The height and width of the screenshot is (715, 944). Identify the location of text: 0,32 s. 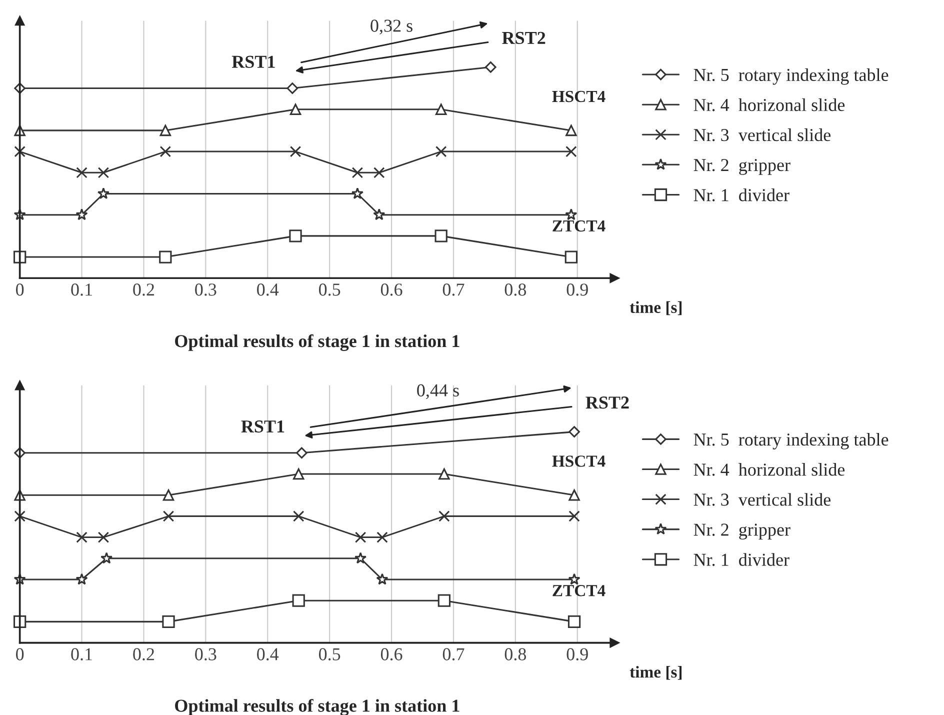
(391, 27).